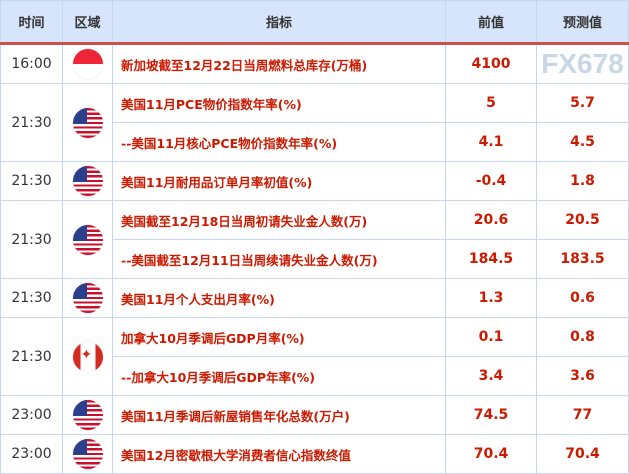 The image size is (629, 474). Describe the element at coordinates (582, 259) in the screenshot. I see `forecast-value: 183.5` at that location.